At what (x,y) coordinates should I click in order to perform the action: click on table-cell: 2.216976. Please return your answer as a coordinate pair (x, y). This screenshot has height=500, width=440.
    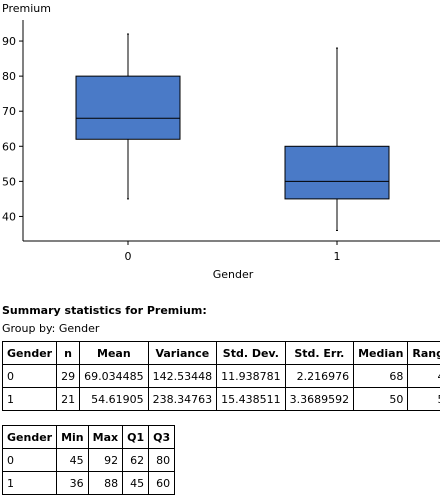
    Looking at the image, I should click on (319, 376).